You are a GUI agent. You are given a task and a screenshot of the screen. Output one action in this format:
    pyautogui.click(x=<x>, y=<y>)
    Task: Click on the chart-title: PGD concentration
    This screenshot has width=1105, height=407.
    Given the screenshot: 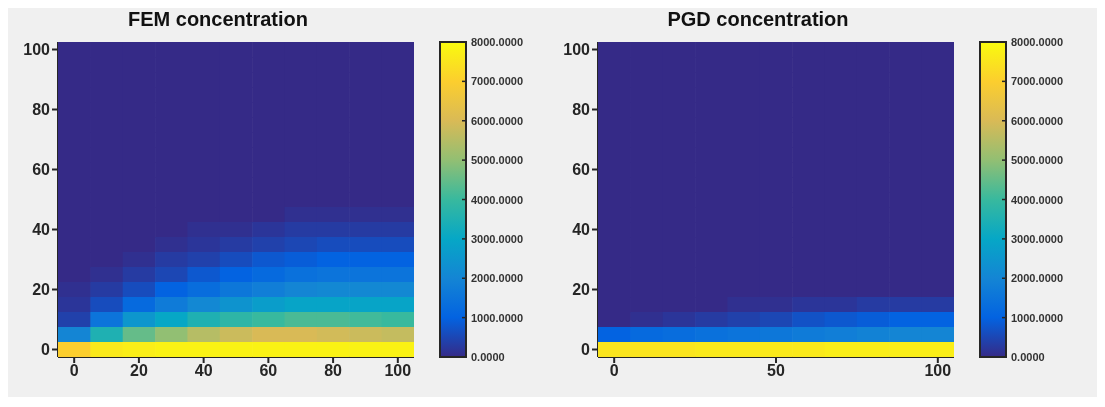 What is the action you would take?
    pyautogui.click(x=758, y=20)
    